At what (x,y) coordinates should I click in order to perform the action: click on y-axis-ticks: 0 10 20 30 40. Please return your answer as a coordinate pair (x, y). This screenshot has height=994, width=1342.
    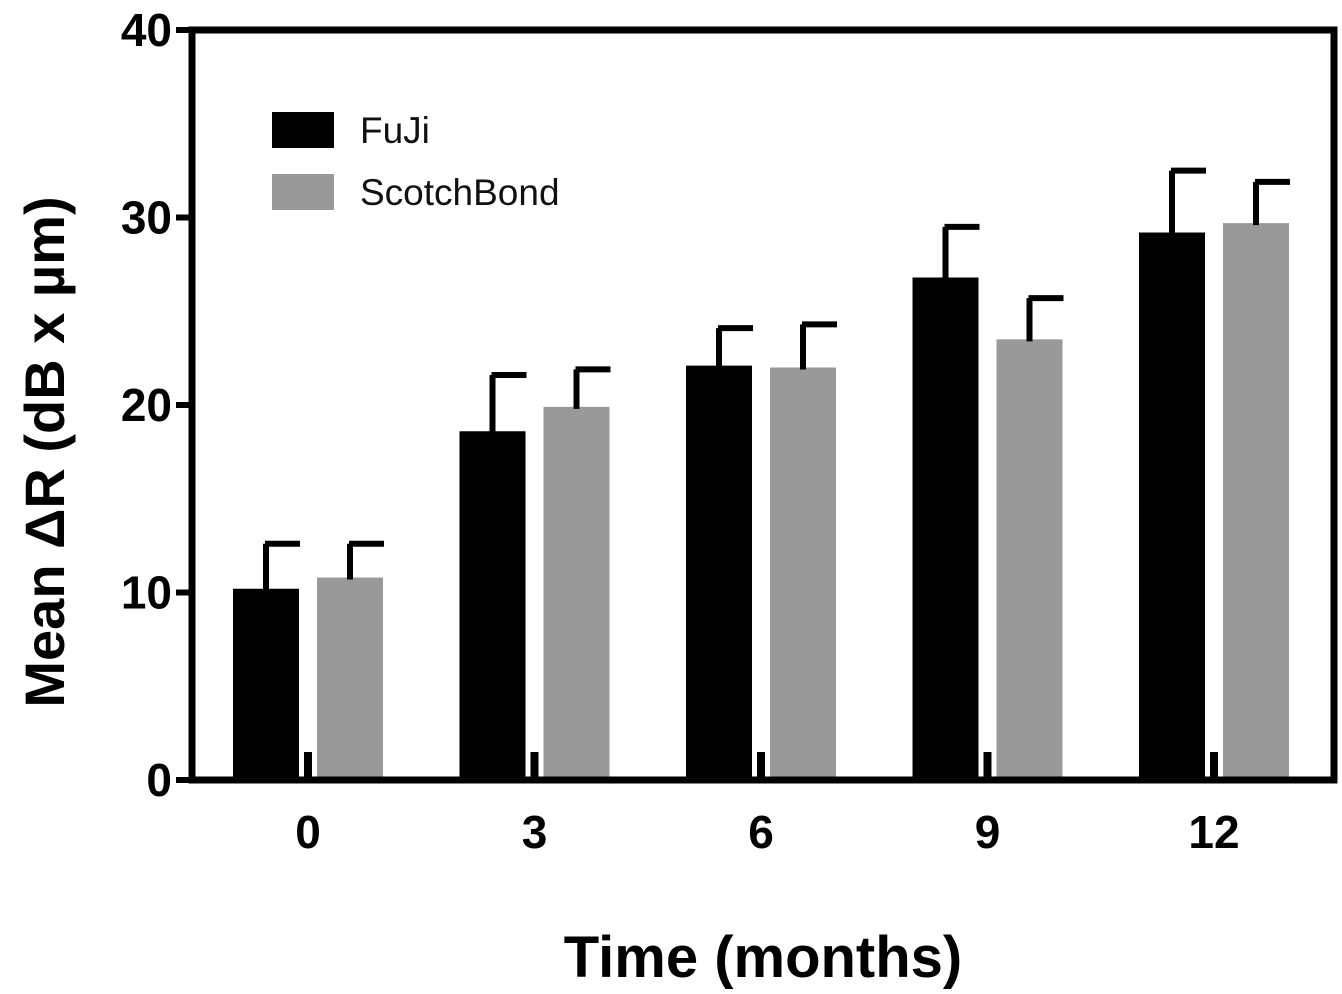
    Looking at the image, I should click on (156, 405).